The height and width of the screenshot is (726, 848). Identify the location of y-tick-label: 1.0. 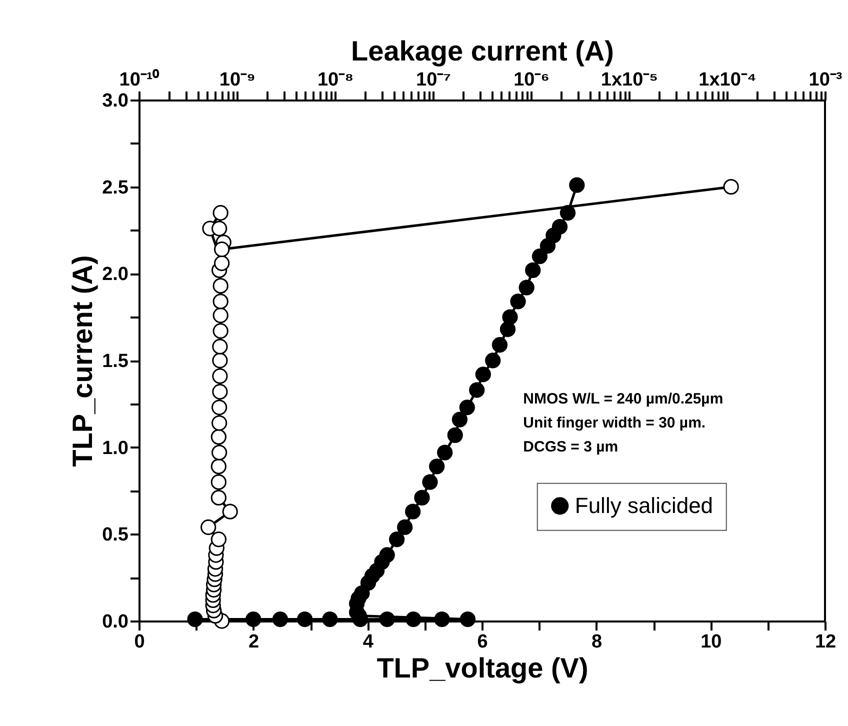
(115, 448).